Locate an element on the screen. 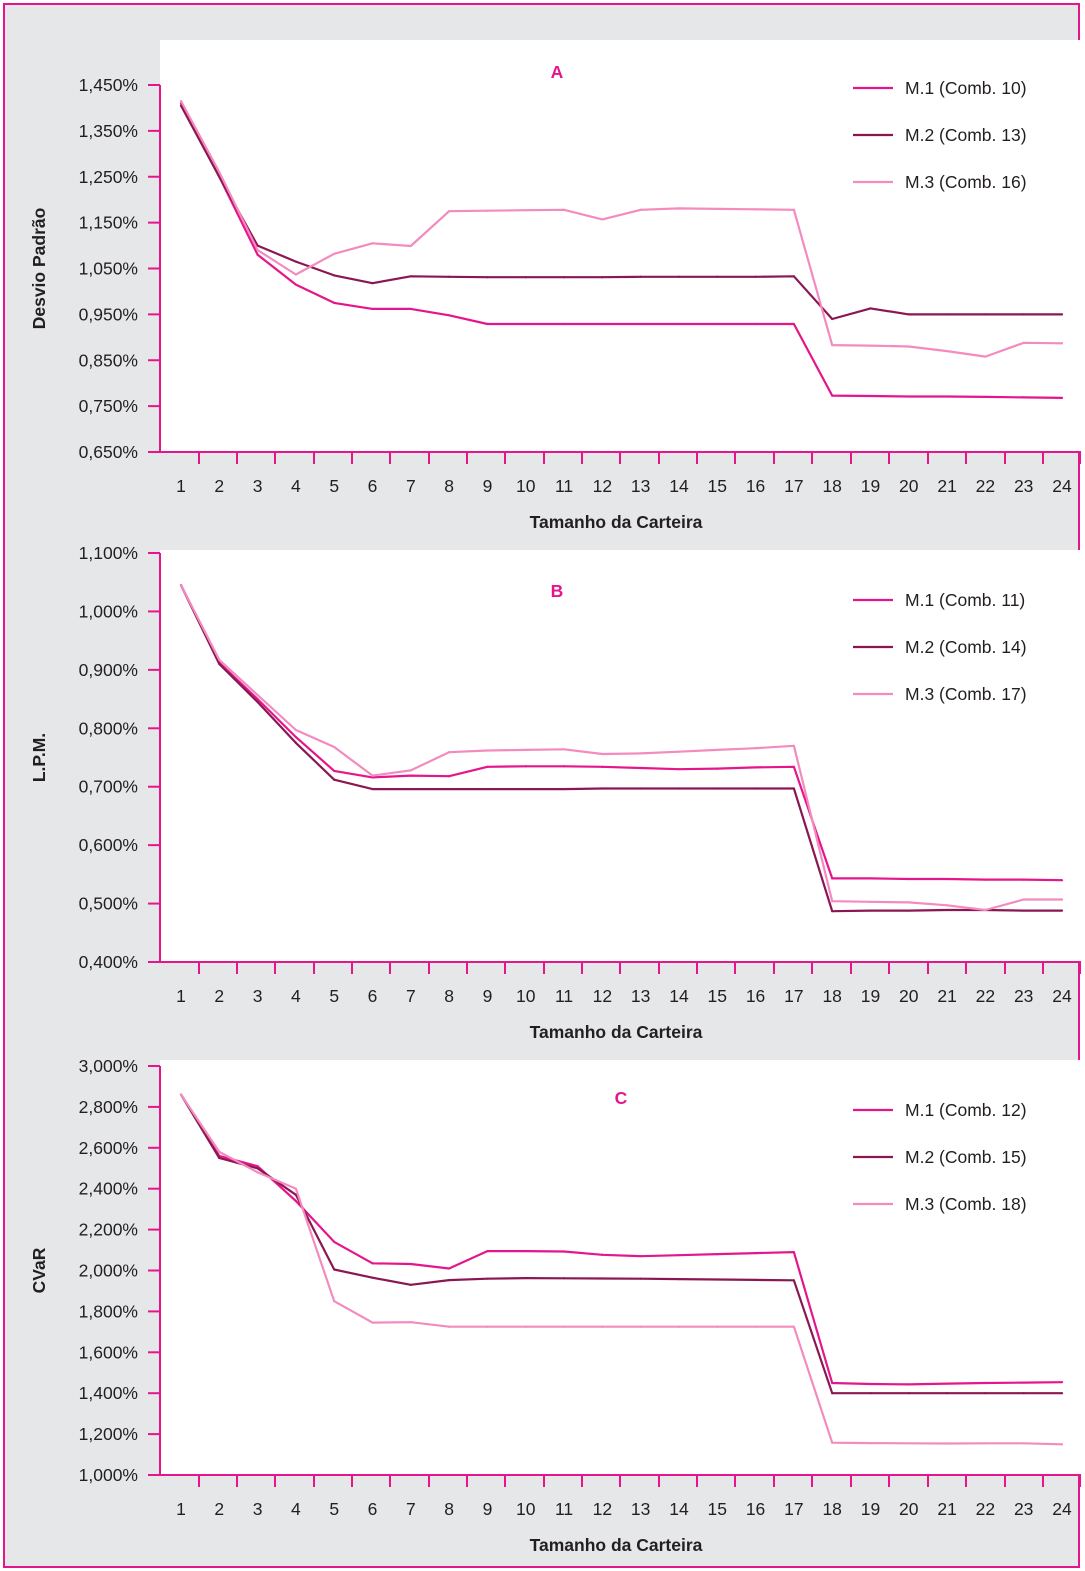 The image size is (1085, 1571). x-tick-label: 4 is located at coordinates (296, 996).